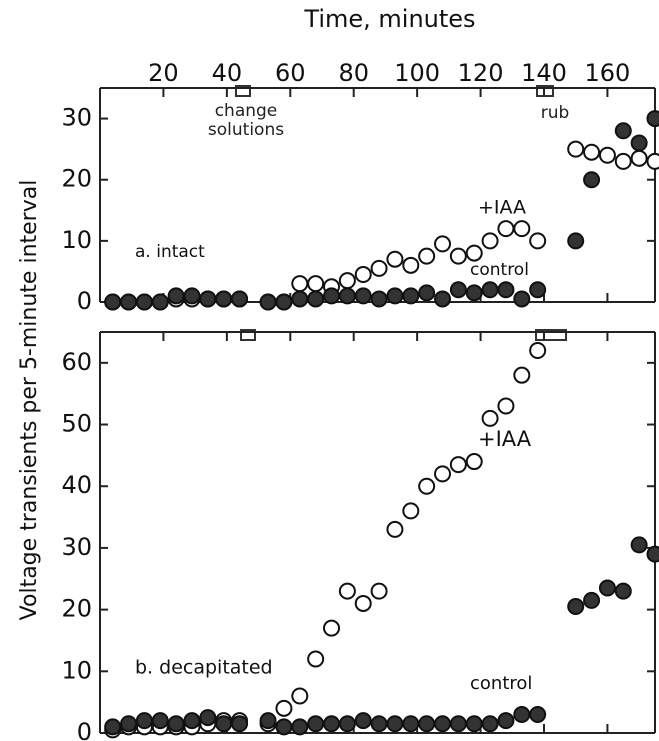 This screenshot has height=741, width=659. Describe the element at coordinates (608, 73) in the screenshot. I see `x-tick-label: 160` at that location.